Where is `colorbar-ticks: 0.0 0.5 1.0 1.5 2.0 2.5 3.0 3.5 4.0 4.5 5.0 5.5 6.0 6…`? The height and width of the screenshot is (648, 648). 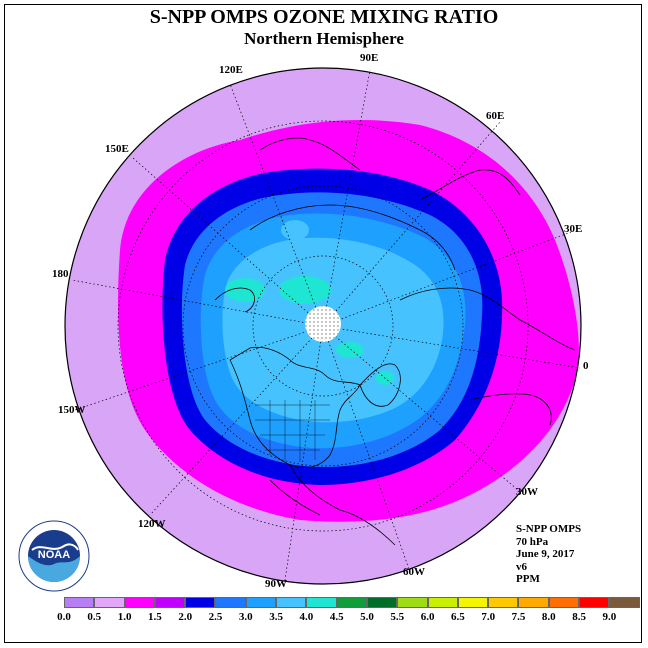 colorbar-ticks: 0.0 0.5 1.0 1.5 2.0 2.5 3.0 3.5 4.0 4.5 5.0 5.5 6.0 6… is located at coordinates (333, 618).